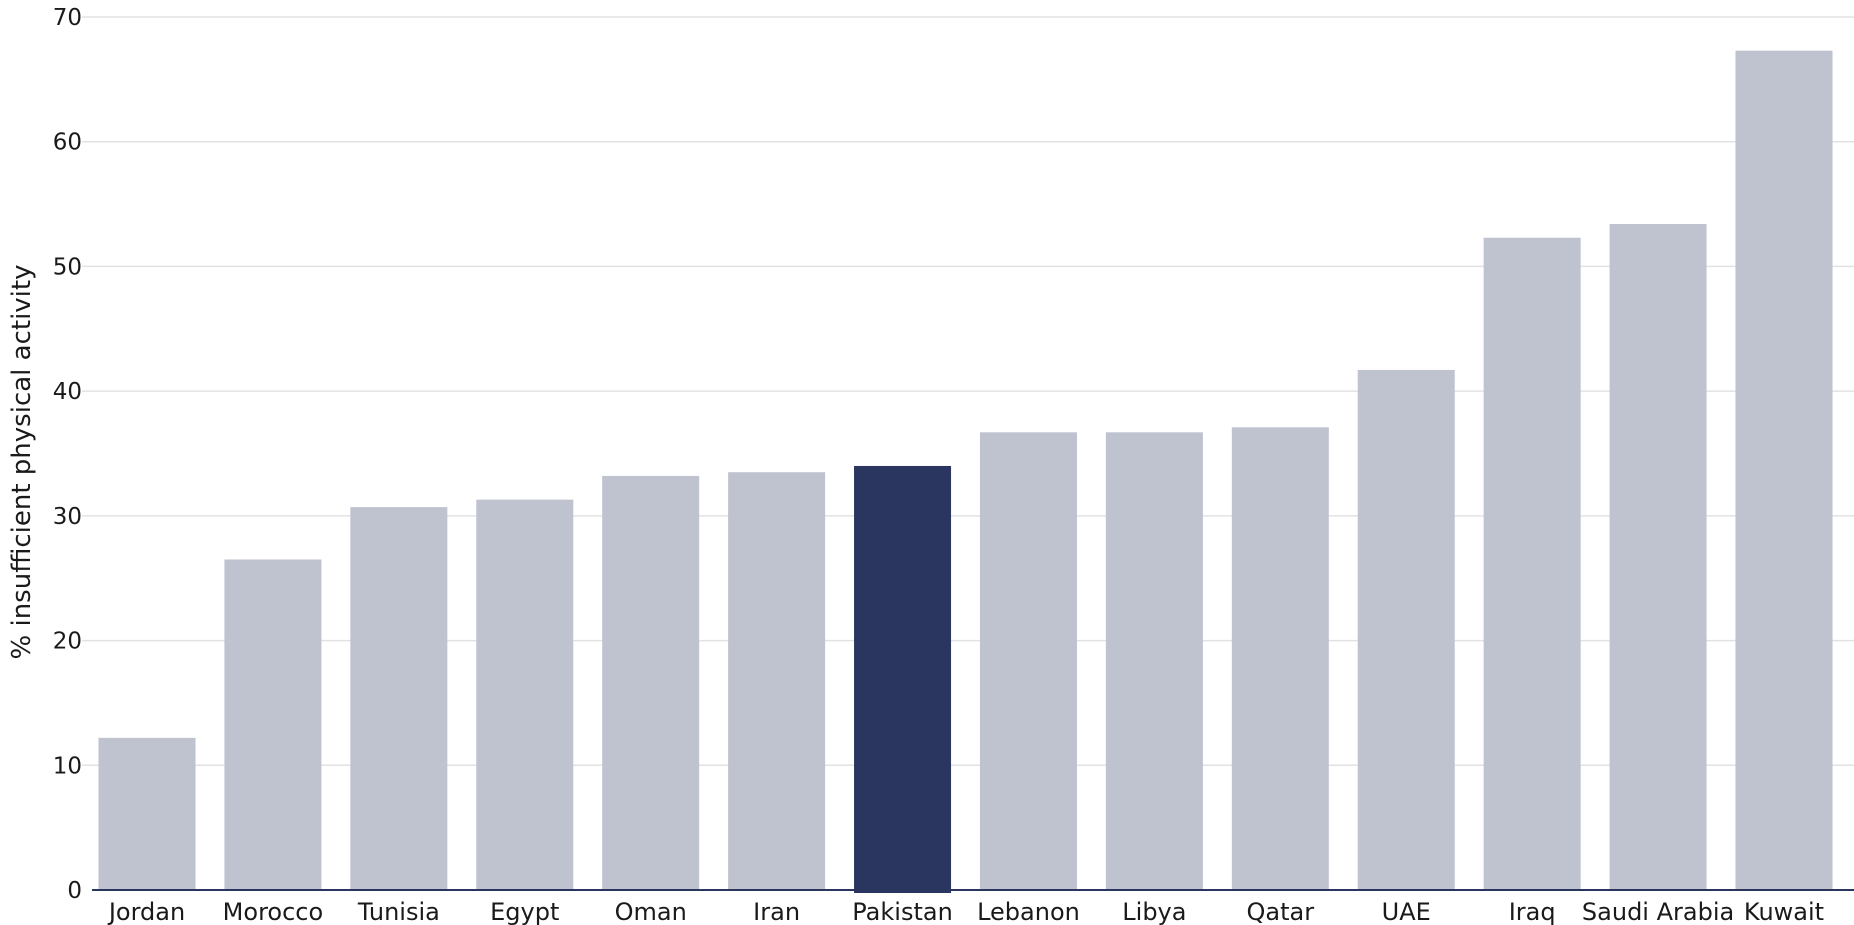  I want to click on x-tick-label: Pakistan, so click(902, 911).